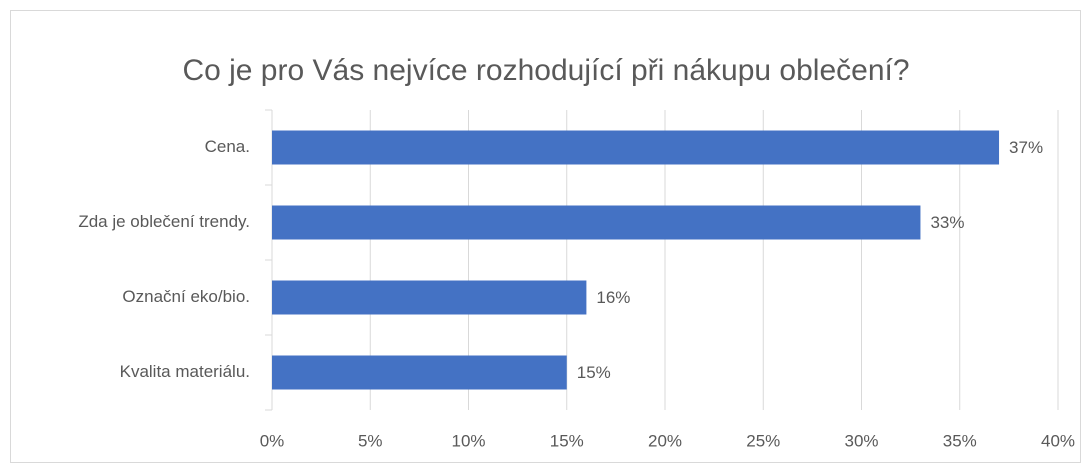  I want to click on data-label: 33%, so click(947, 222).